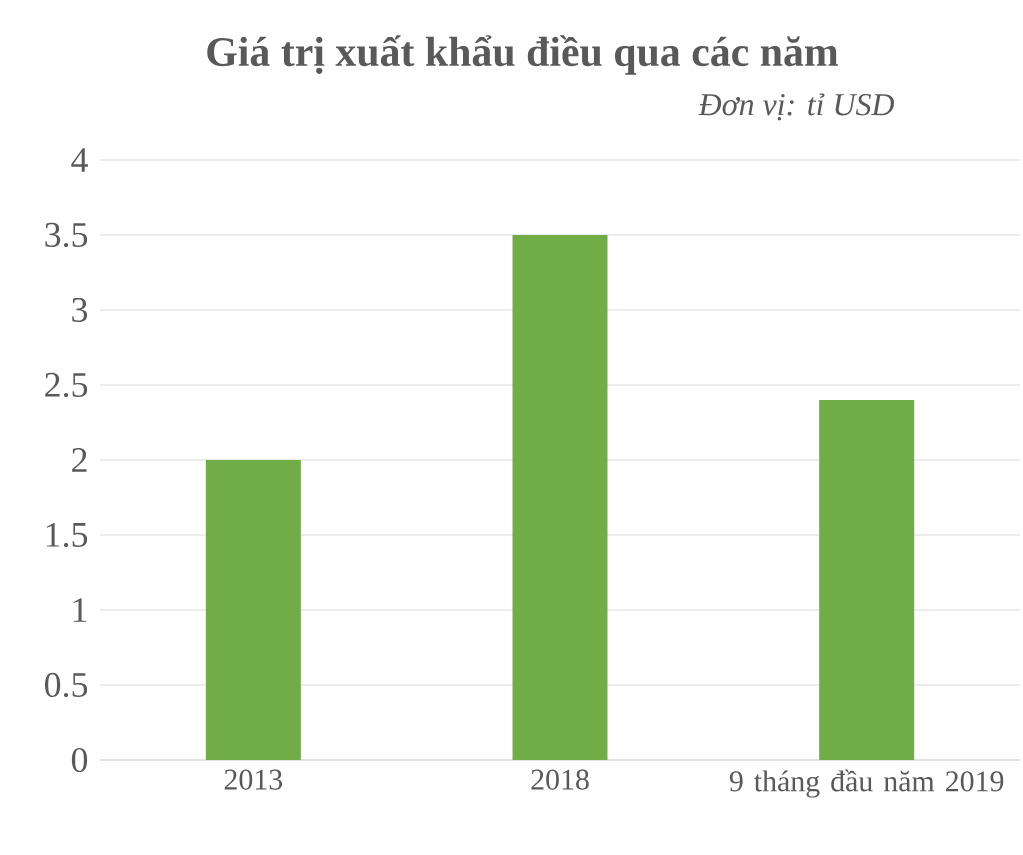 The image size is (1023, 855). I want to click on y-tick-label: 3.5, so click(66, 235).